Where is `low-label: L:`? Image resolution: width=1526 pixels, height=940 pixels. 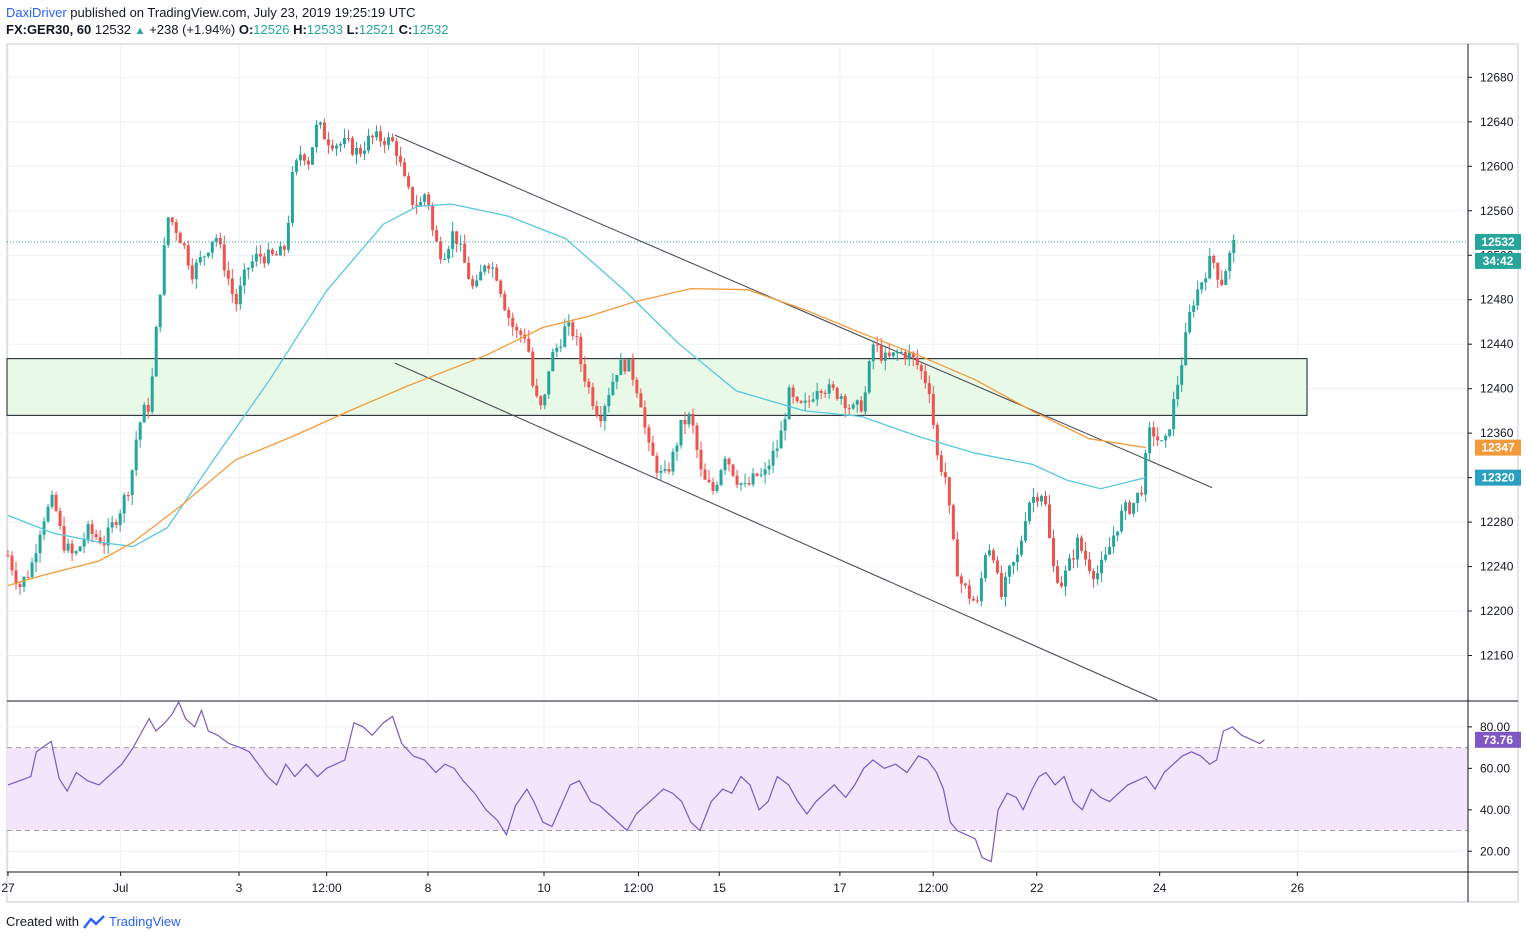
low-label: L: is located at coordinates (352, 29).